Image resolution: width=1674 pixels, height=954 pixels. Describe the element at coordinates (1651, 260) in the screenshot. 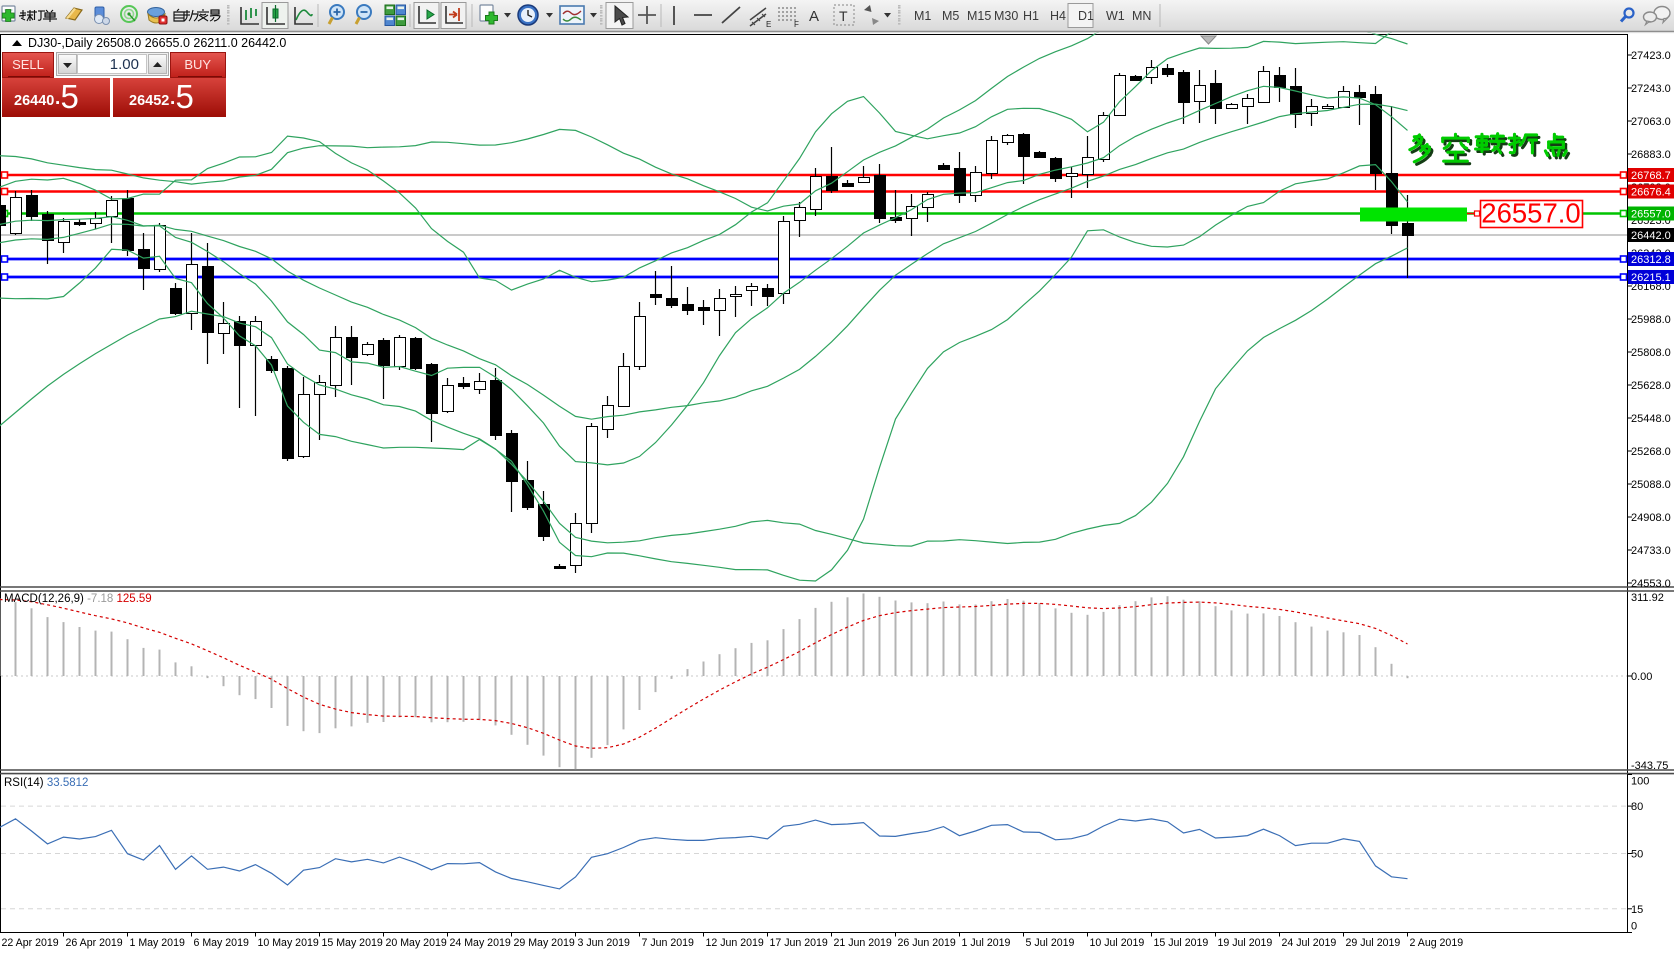

I see `svg-text: 26312.8` at that location.